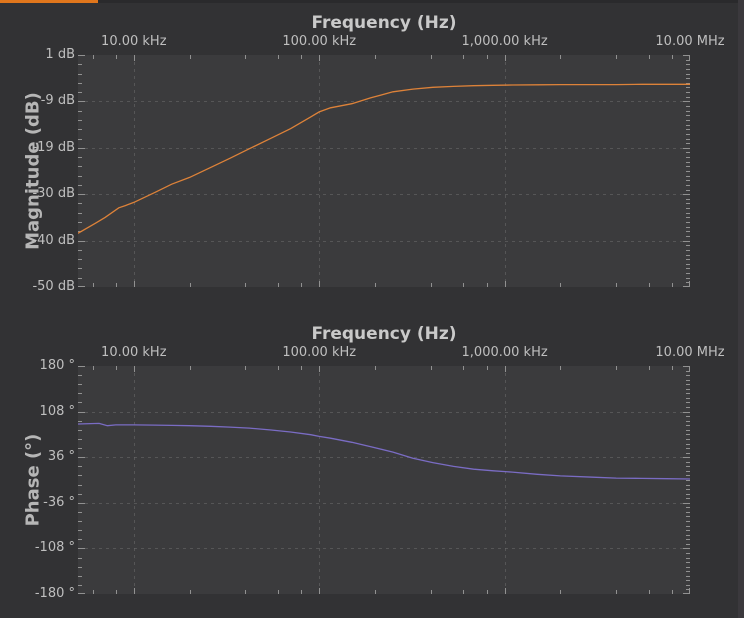 The height and width of the screenshot is (618, 744). Describe the element at coordinates (57, 411) in the screenshot. I see `y-tick-label: 108 °` at that location.